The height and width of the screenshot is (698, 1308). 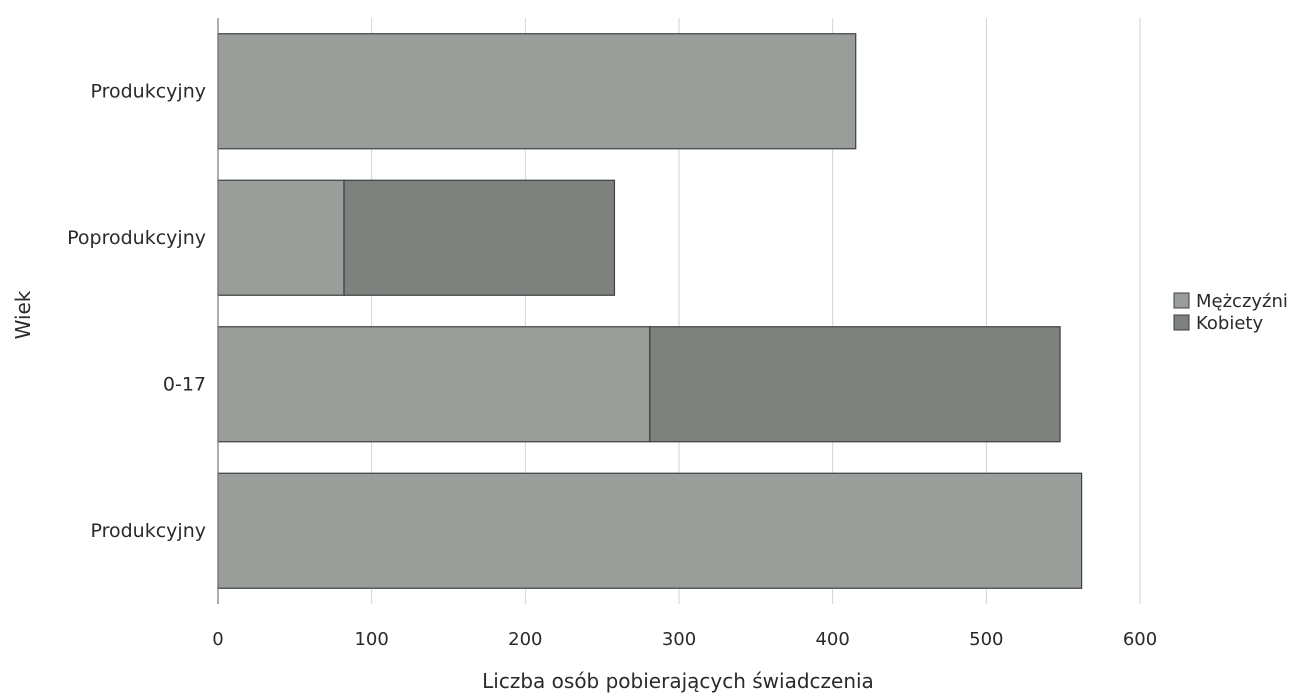 What do you see at coordinates (371, 639) in the screenshot?
I see `x-tick-label: 100` at bounding box center [371, 639].